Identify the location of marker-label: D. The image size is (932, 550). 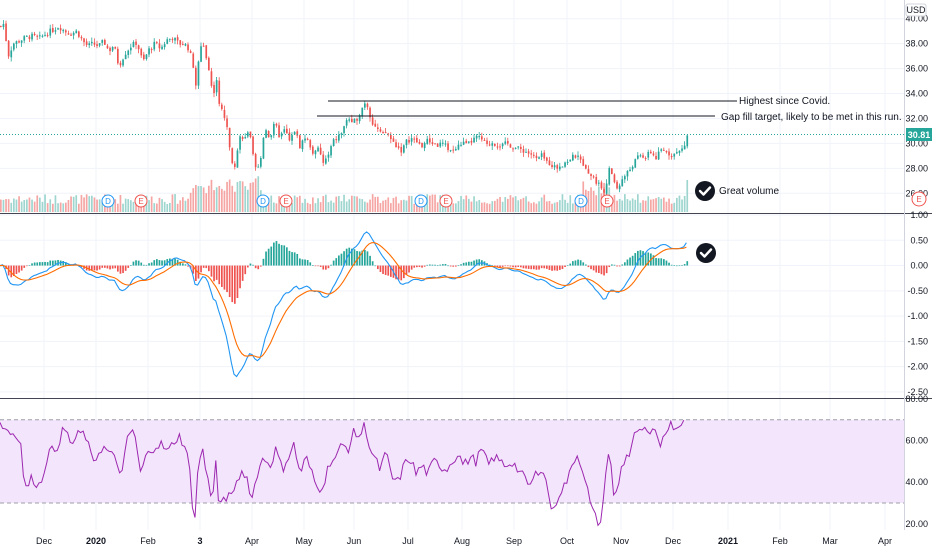
(263, 201).